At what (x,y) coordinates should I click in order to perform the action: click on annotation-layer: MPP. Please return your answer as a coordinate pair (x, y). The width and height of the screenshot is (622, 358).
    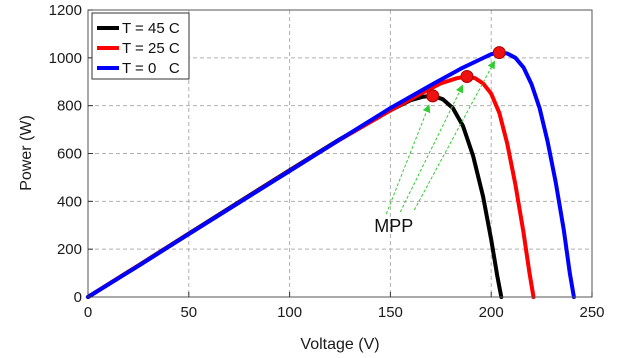
    Looking at the image, I should click on (440, 141).